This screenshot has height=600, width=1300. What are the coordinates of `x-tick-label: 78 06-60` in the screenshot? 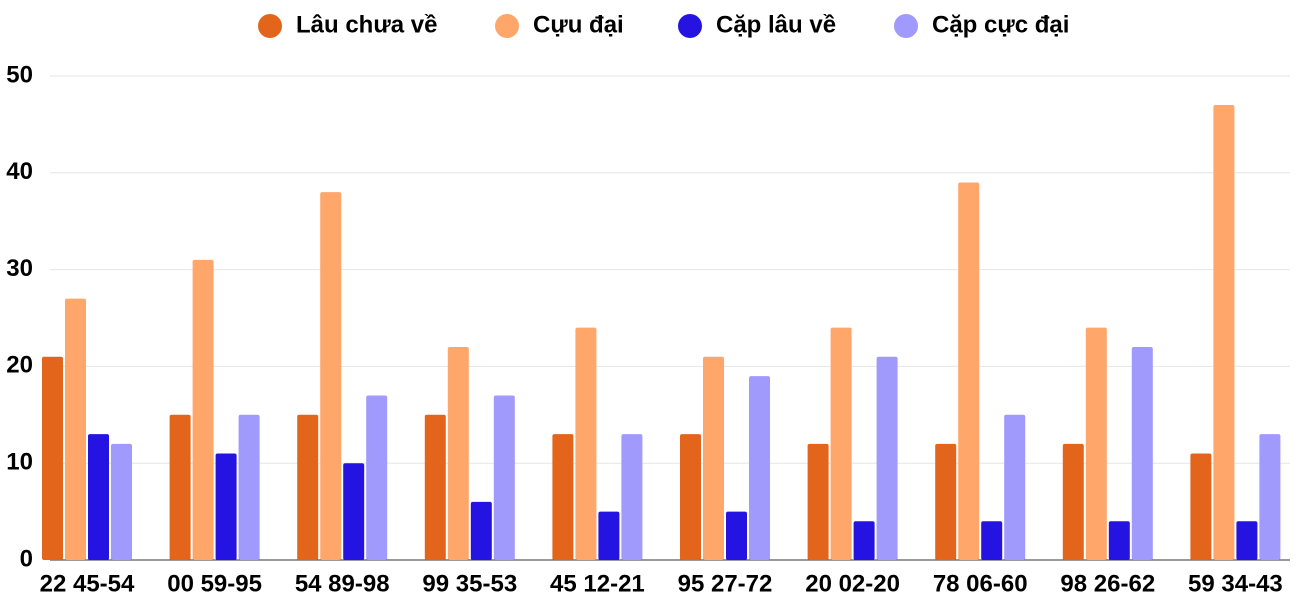 It's located at (980, 583).